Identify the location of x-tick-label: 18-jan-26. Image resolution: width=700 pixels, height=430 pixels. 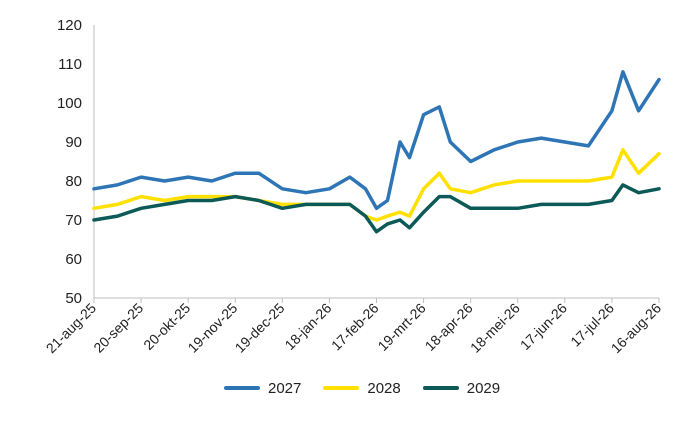
(307, 326).